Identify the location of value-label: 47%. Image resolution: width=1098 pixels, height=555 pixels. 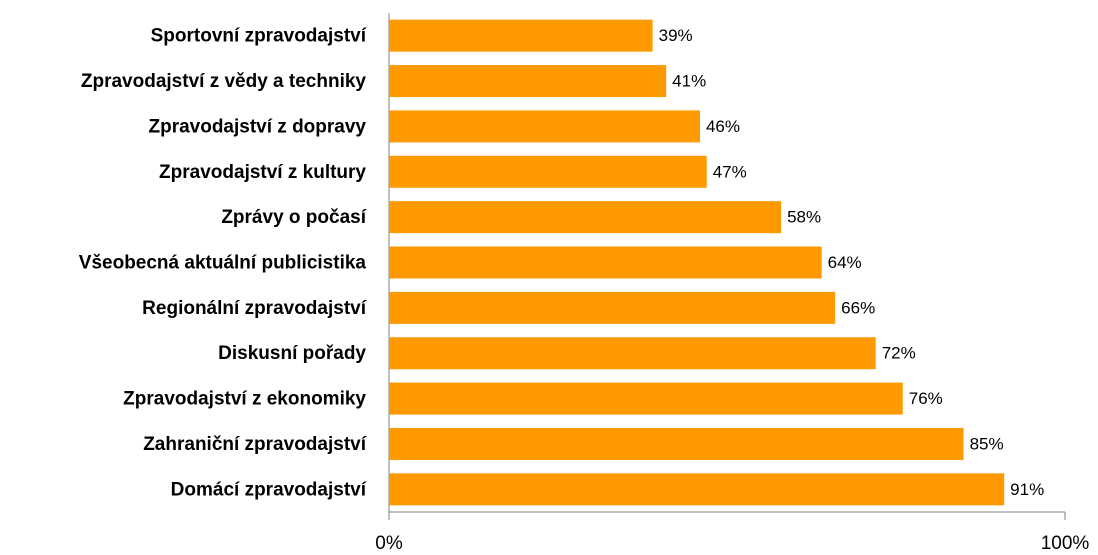
(730, 171).